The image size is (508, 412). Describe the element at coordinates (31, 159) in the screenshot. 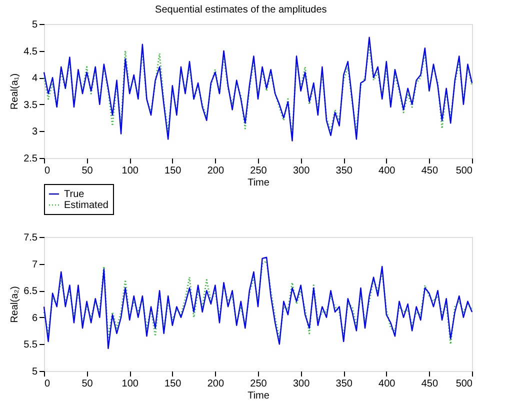

I see `y-tick-label: 2.5` at that location.